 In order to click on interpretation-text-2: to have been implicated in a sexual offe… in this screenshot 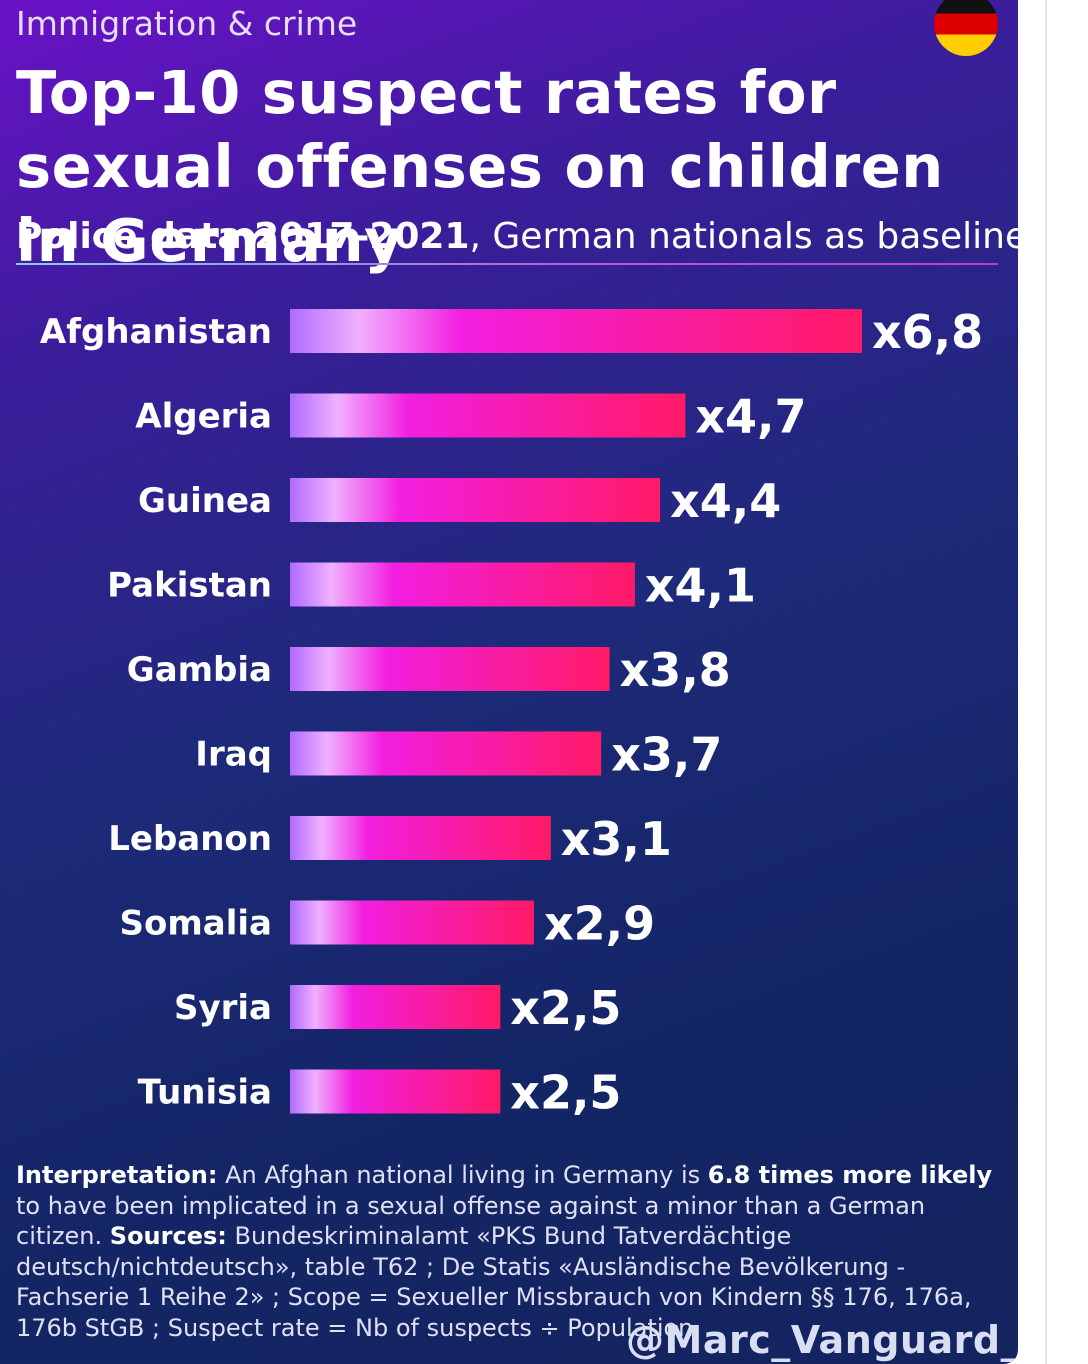, I will do `click(471, 1221)`.